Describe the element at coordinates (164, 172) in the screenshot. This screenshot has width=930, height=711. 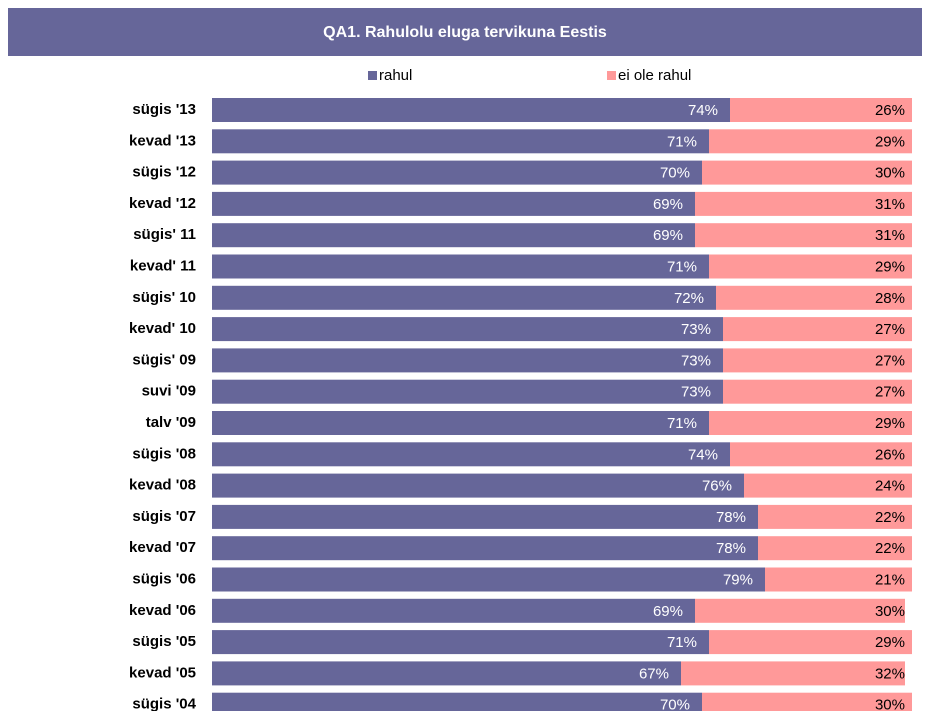
I see `y-tick-label: sügis '12` at that location.